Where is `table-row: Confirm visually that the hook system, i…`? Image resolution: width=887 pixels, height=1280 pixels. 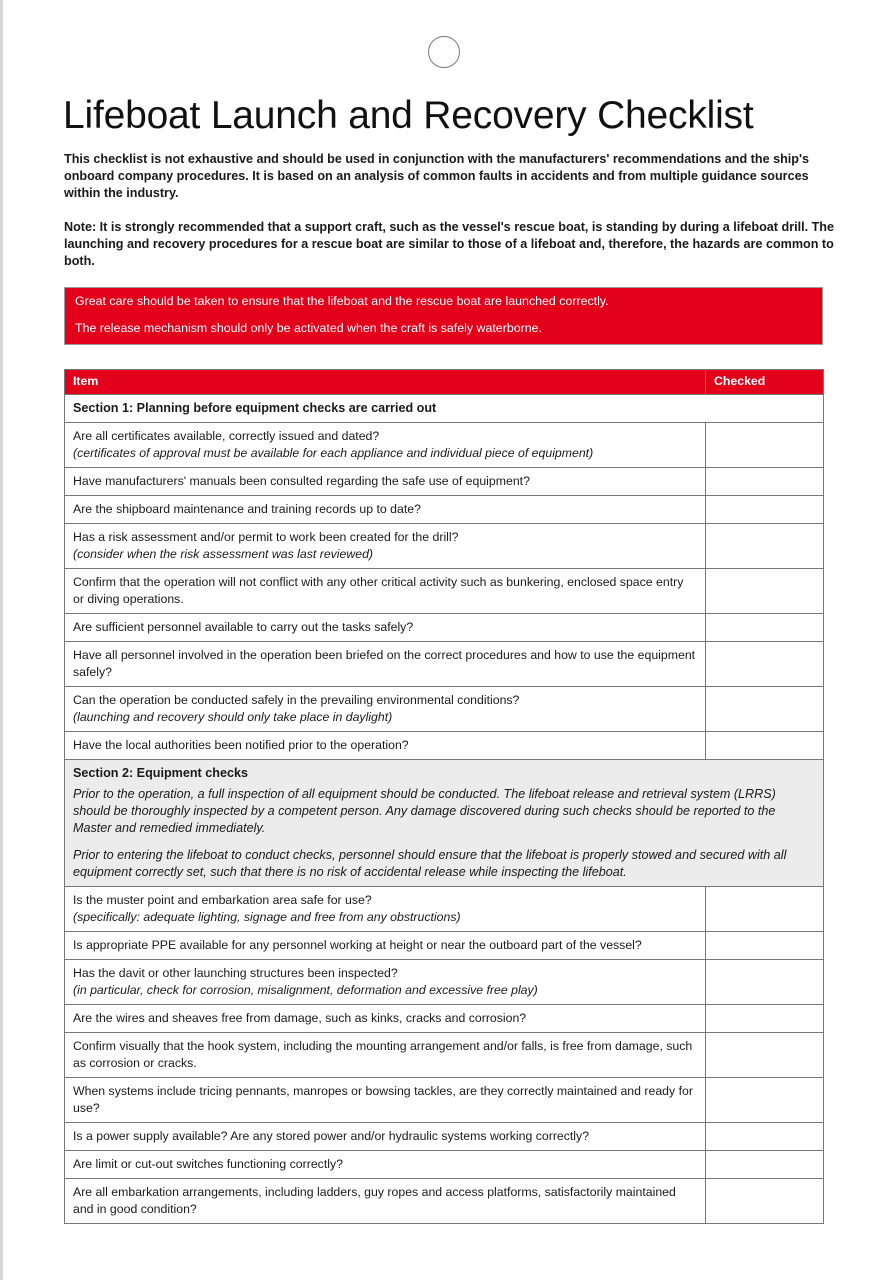 table-row: Confirm visually that the hook system, i… is located at coordinates (444, 1055).